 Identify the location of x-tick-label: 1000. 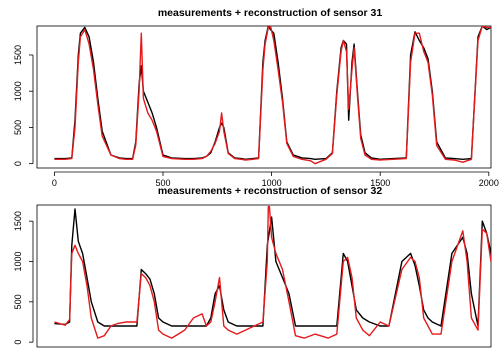
(272, 183).